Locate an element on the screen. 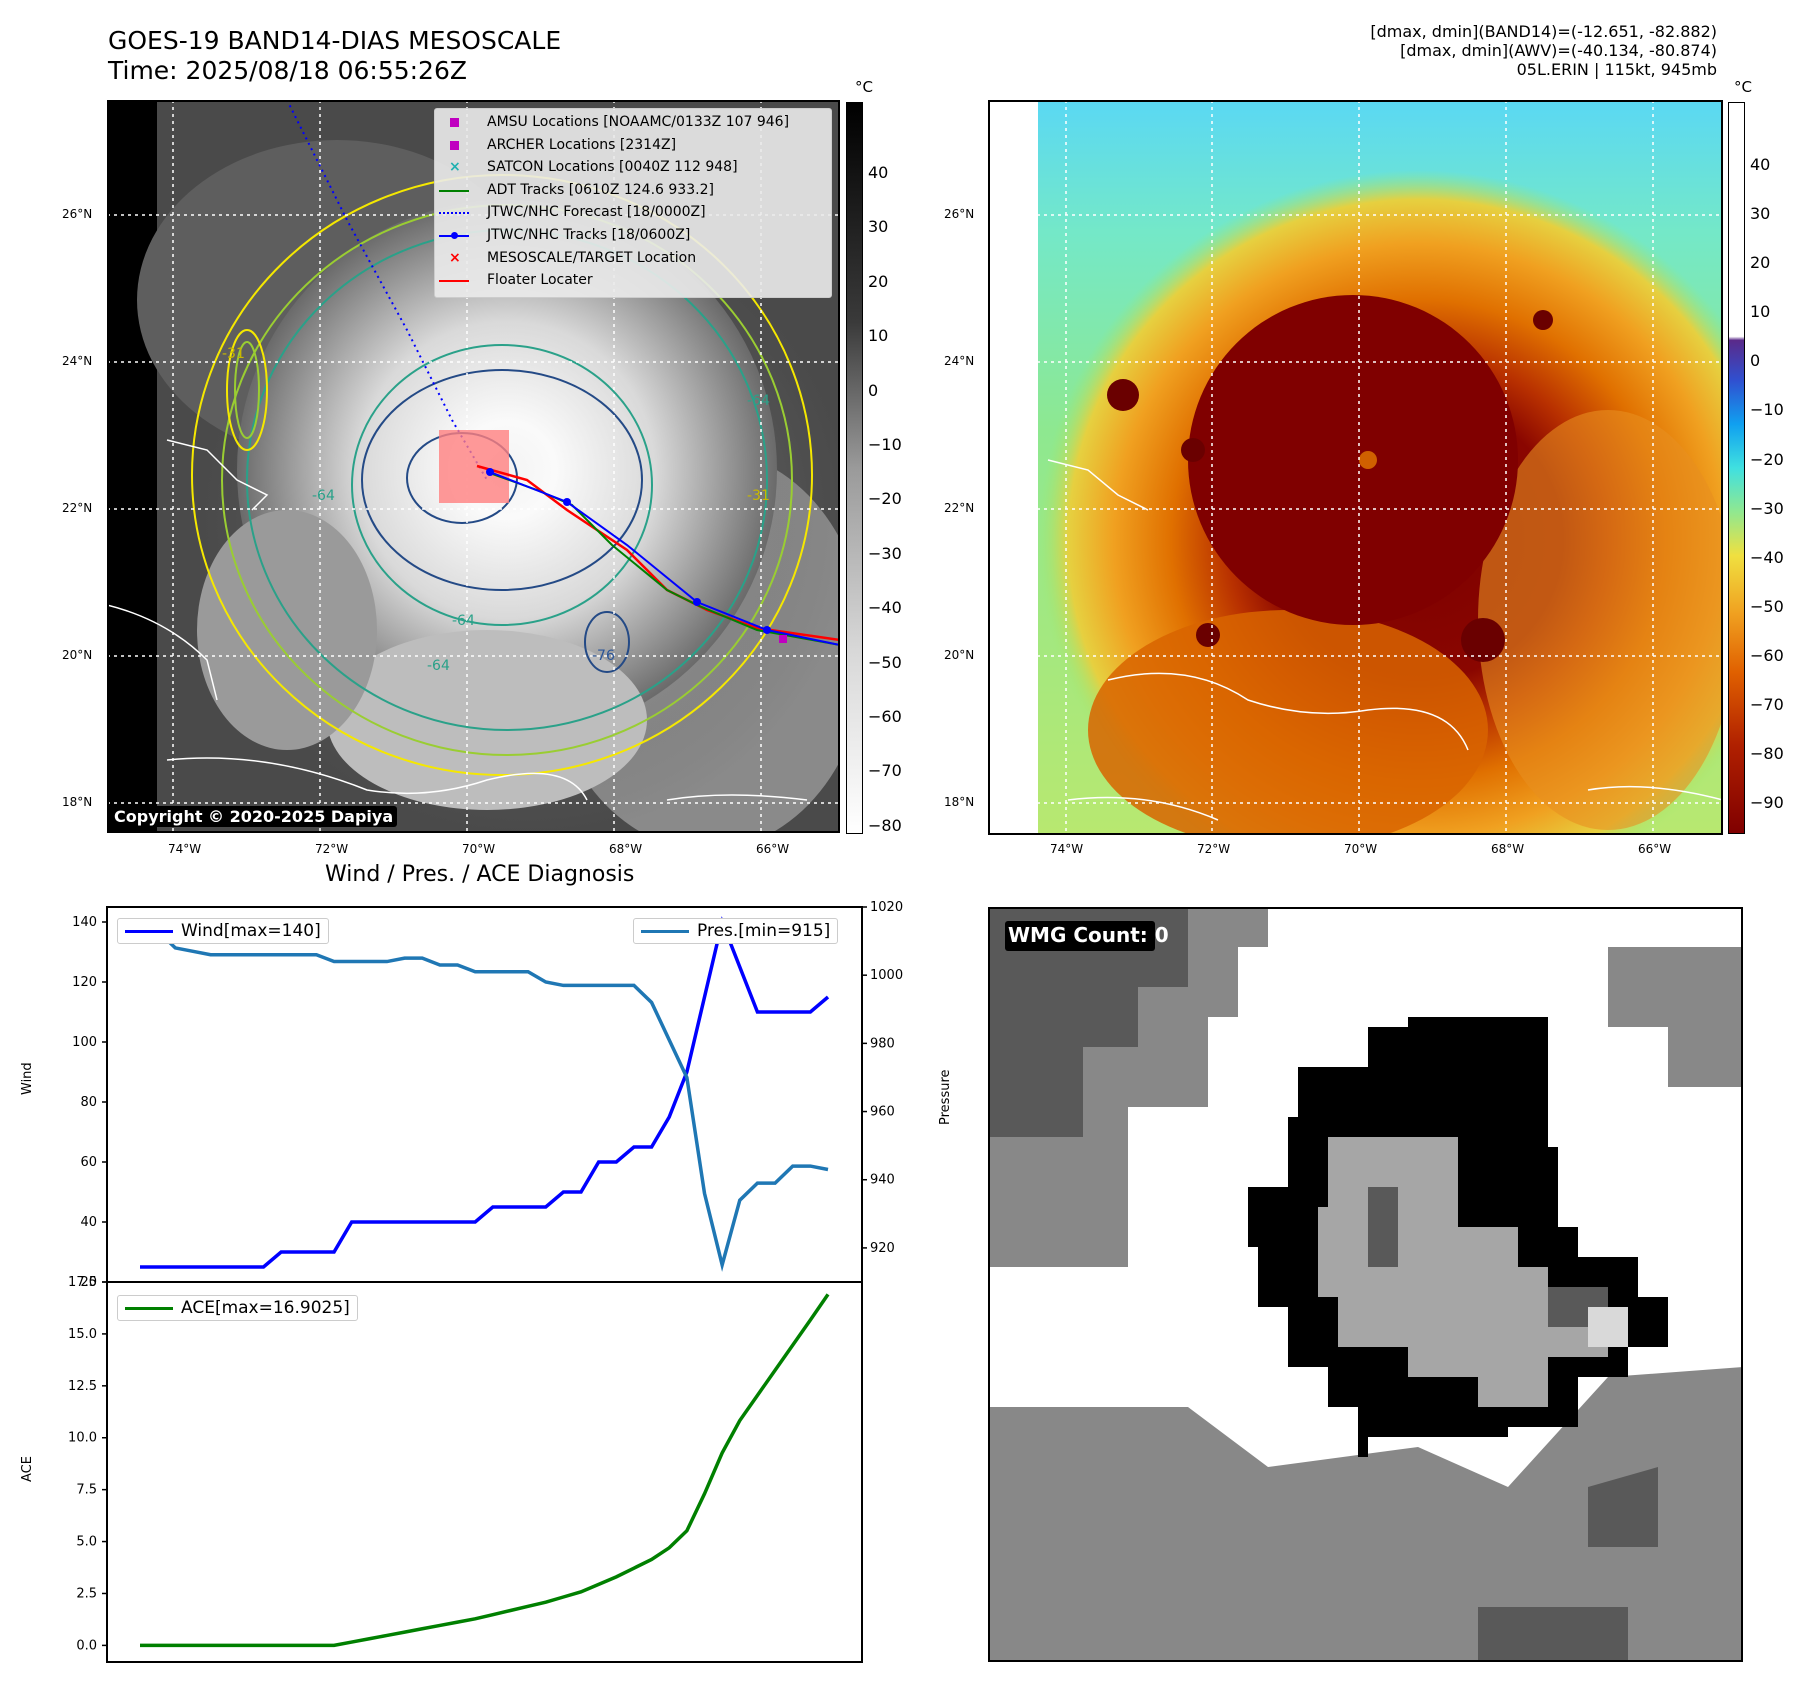 Image resolution: width=1801 pixels, height=1690 pixels. dotted-line-icon is located at coordinates (454, 213).